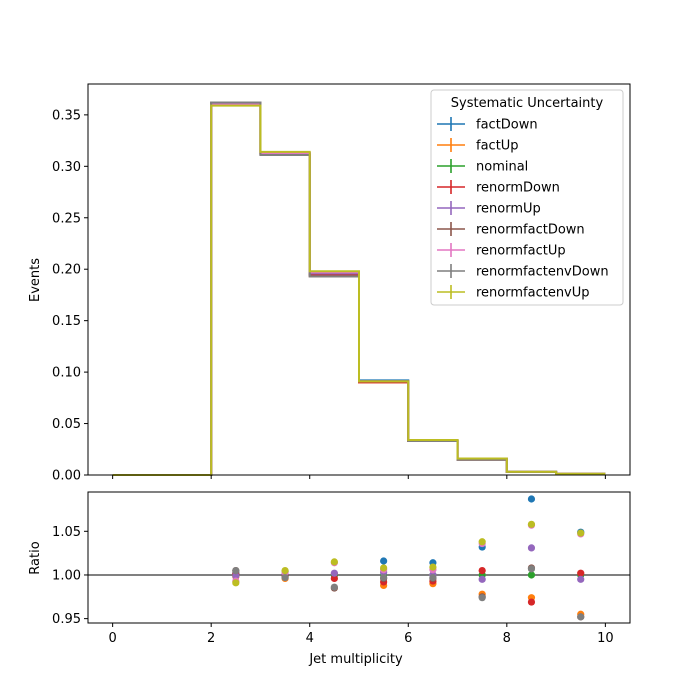  Describe the element at coordinates (35, 280) in the screenshot. I see `y-axis-label-events: Events` at that location.